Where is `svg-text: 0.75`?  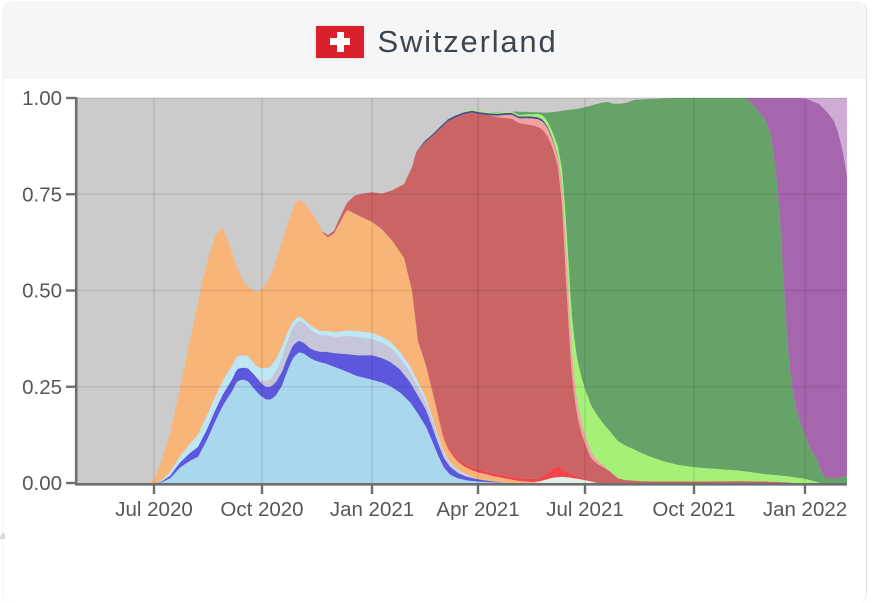 svg-text: 0.75 is located at coordinates (42, 194).